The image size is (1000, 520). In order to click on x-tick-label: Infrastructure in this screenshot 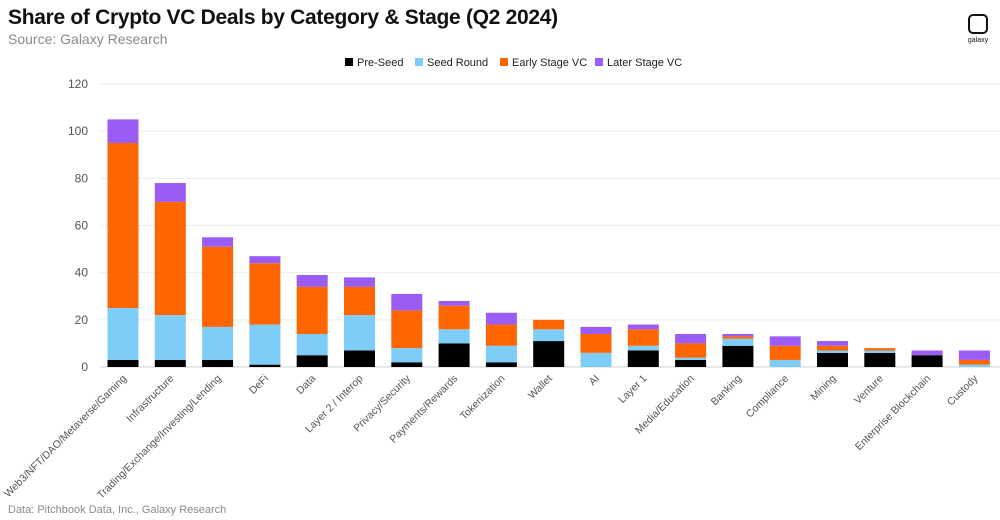, I will do `click(150, 399)`.